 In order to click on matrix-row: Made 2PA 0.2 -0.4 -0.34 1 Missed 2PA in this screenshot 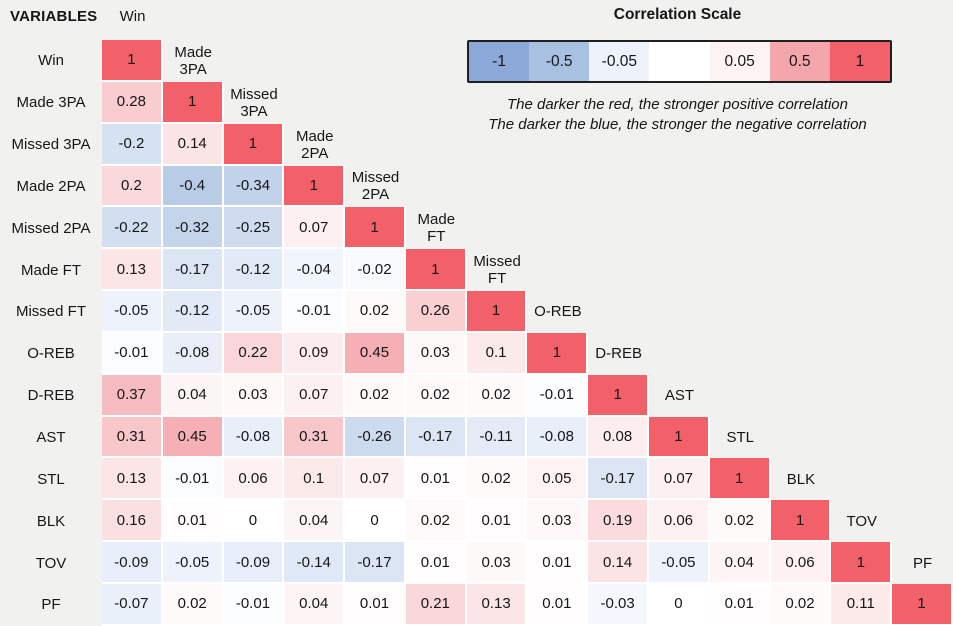, I will do `click(476, 186)`.